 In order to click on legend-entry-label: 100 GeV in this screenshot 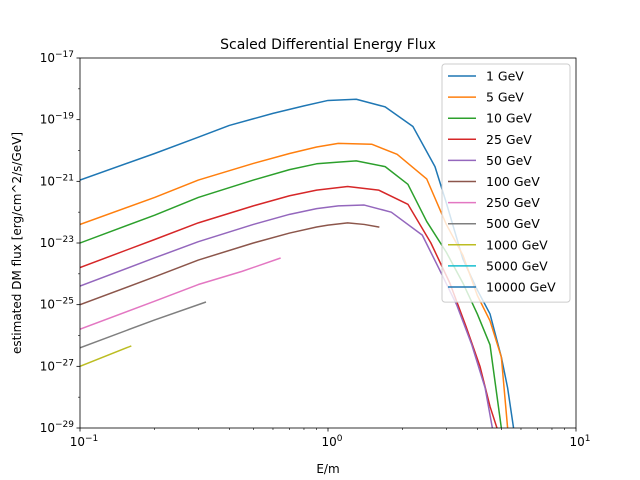, I will do `click(513, 181)`.